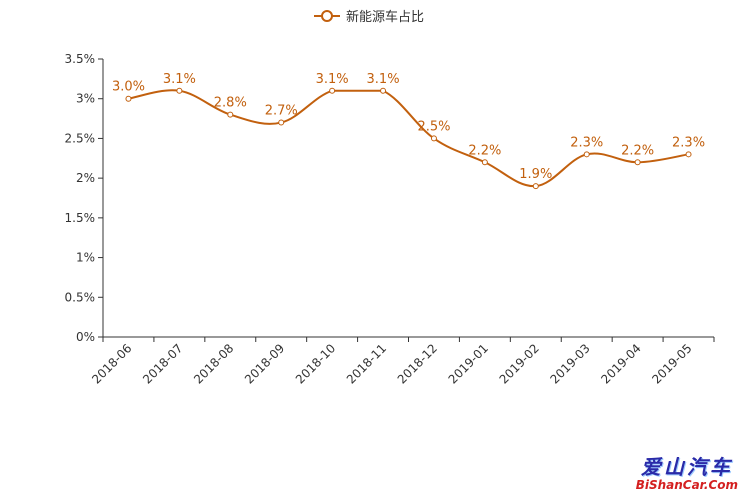 This screenshot has width=744, height=496. Describe the element at coordinates (671, 363) in the screenshot. I see `x-tick-label: 2019-05` at that location.